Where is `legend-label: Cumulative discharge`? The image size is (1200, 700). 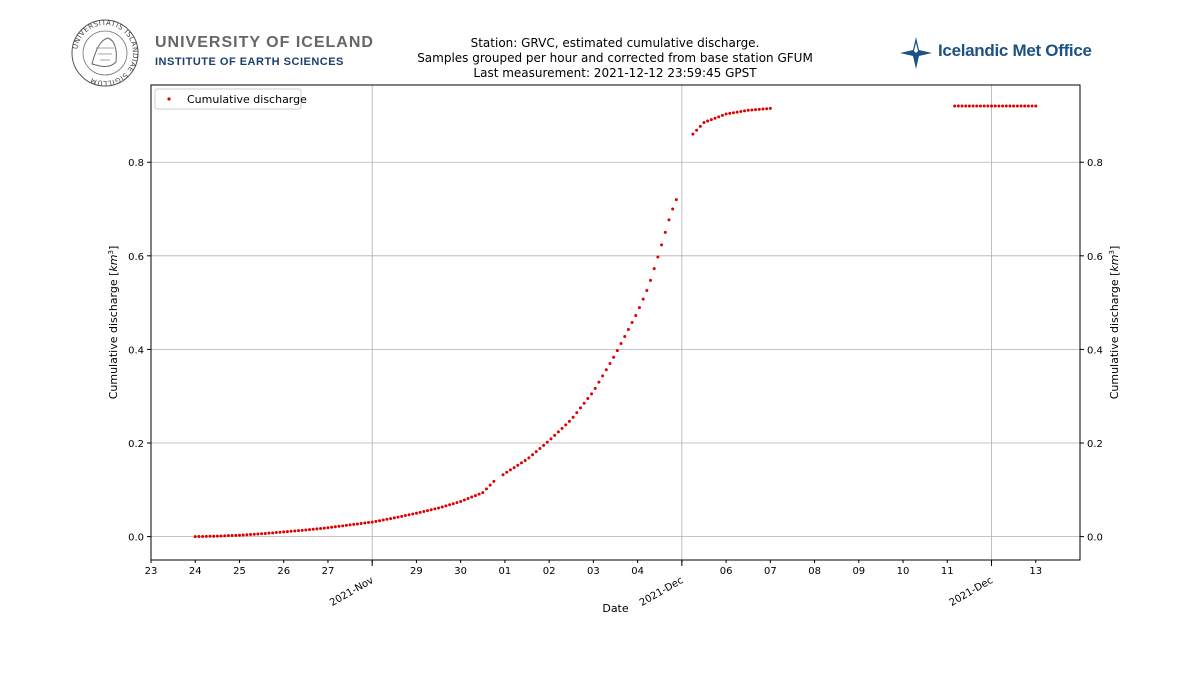
legend-label: Cumulative discharge is located at coordinates (247, 99).